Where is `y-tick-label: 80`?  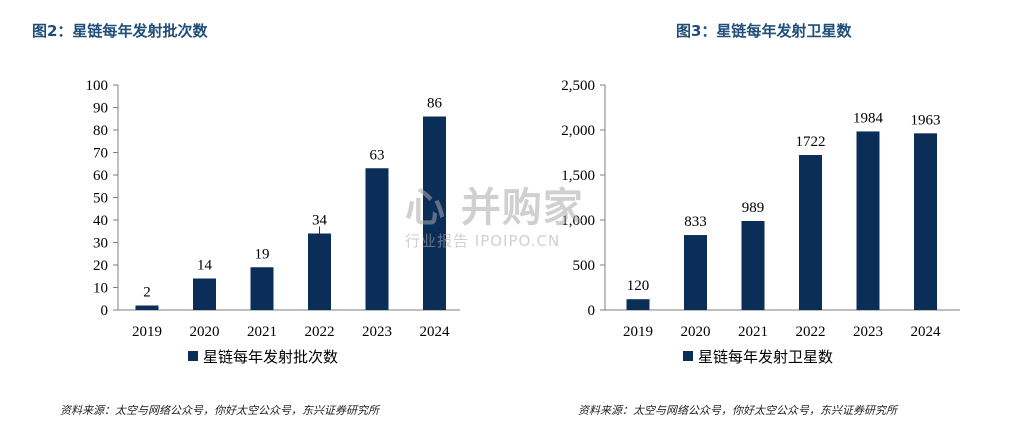 y-tick-label: 80 is located at coordinates (100, 131).